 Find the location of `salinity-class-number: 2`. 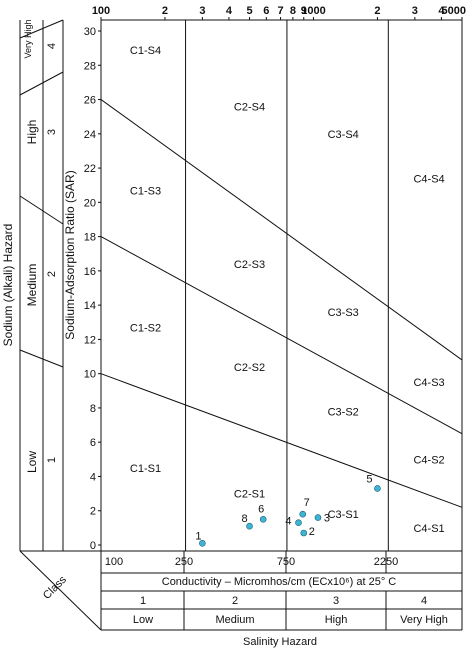

salinity-class-number: 2 is located at coordinates (235, 601).